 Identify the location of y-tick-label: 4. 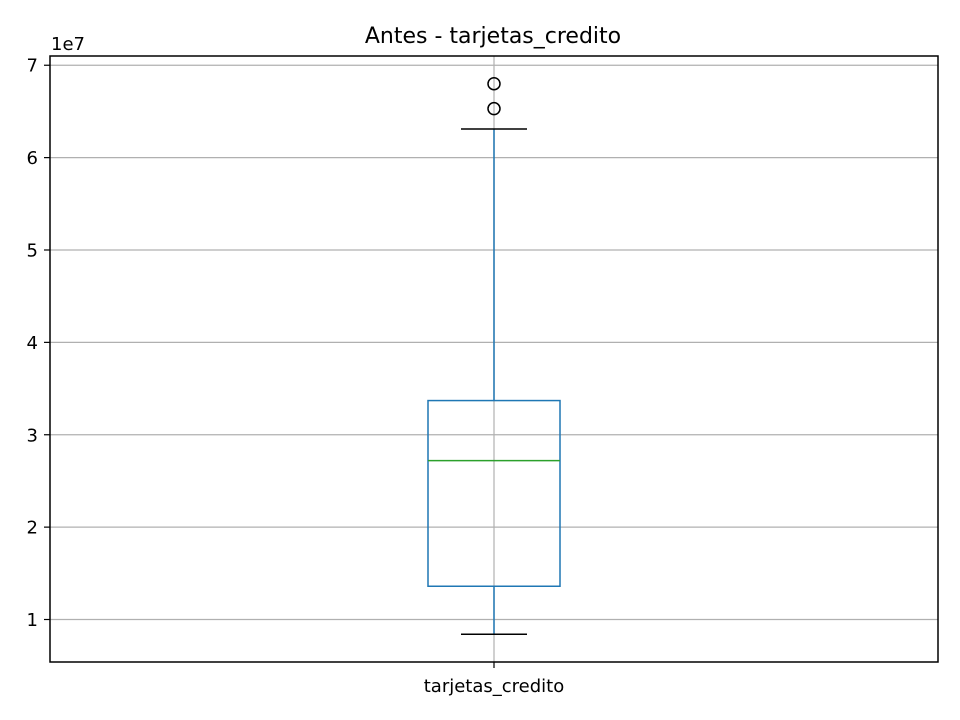
(32, 343).